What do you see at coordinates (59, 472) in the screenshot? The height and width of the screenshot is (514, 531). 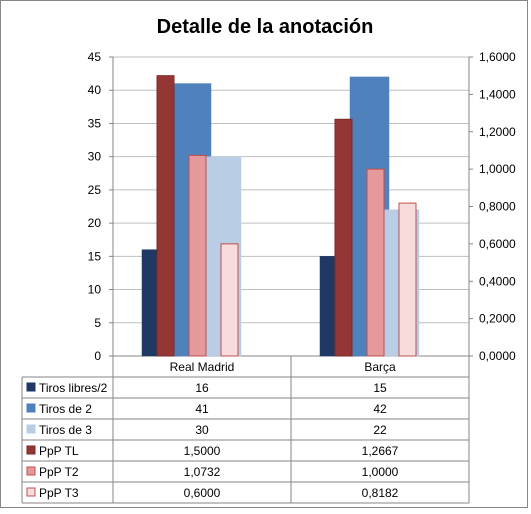 I see `legend-entry-4: PpP T2` at bounding box center [59, 472].